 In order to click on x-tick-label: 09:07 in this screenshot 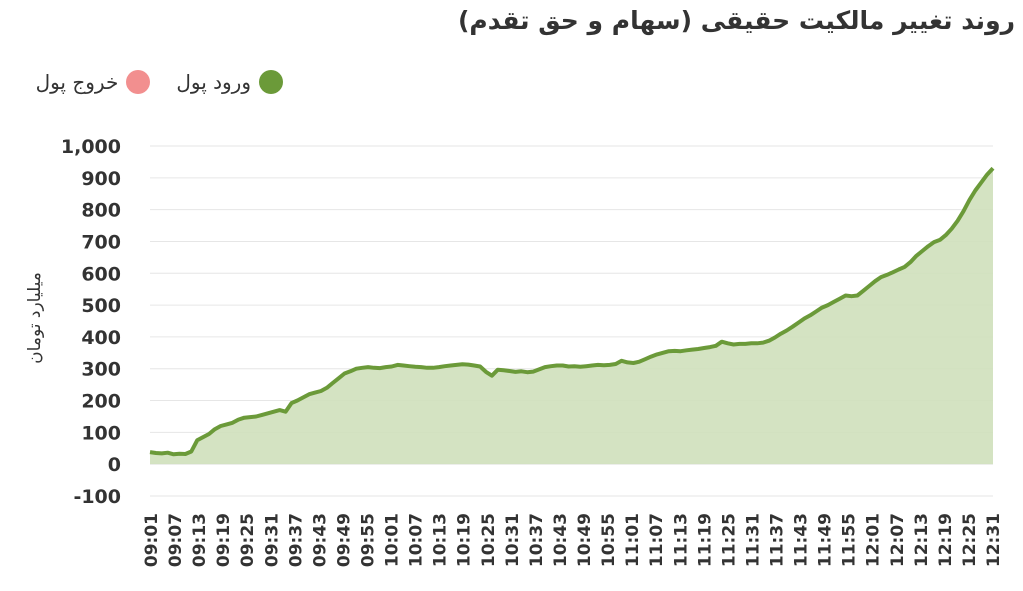, I will do `click(176, 540)`.